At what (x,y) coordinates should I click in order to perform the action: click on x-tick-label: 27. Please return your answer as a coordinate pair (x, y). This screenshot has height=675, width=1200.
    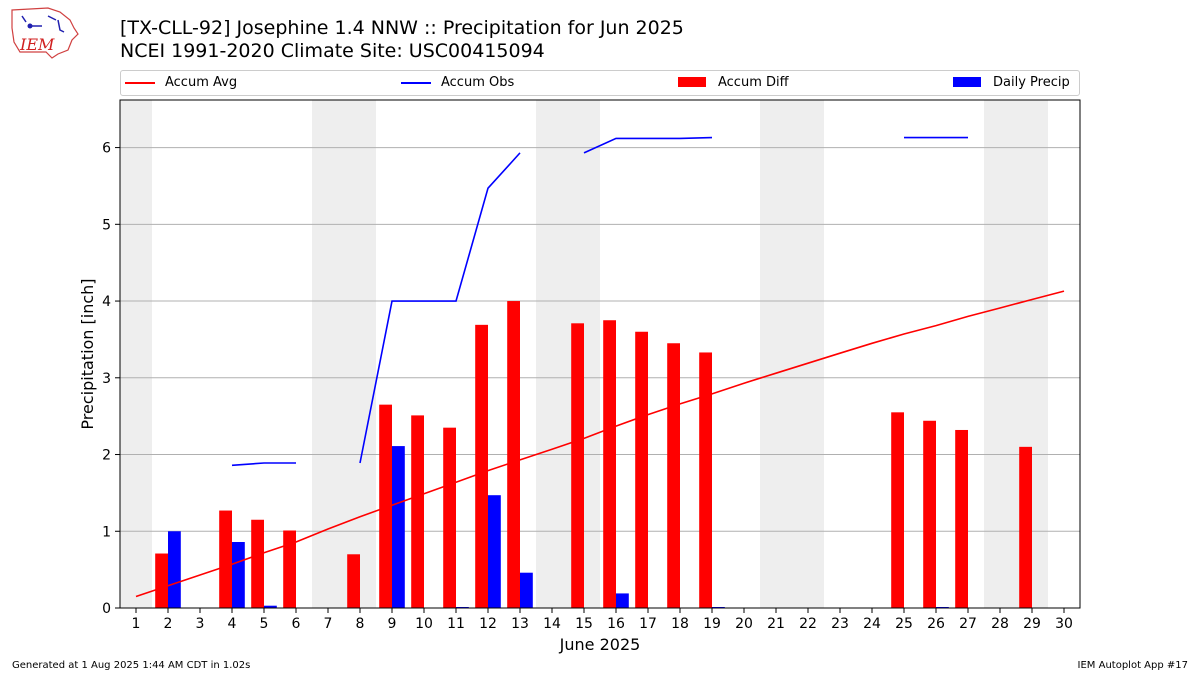
    Looking at the image, I should click on (968, 624).